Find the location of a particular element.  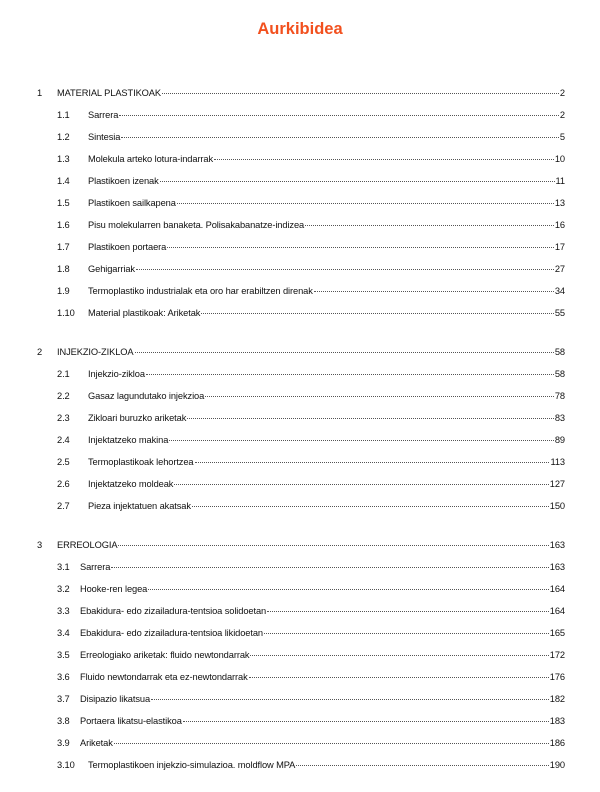

toc-section-entry: 1.7 Plastikoen portaera 17 is located at coordinates (301, 247).